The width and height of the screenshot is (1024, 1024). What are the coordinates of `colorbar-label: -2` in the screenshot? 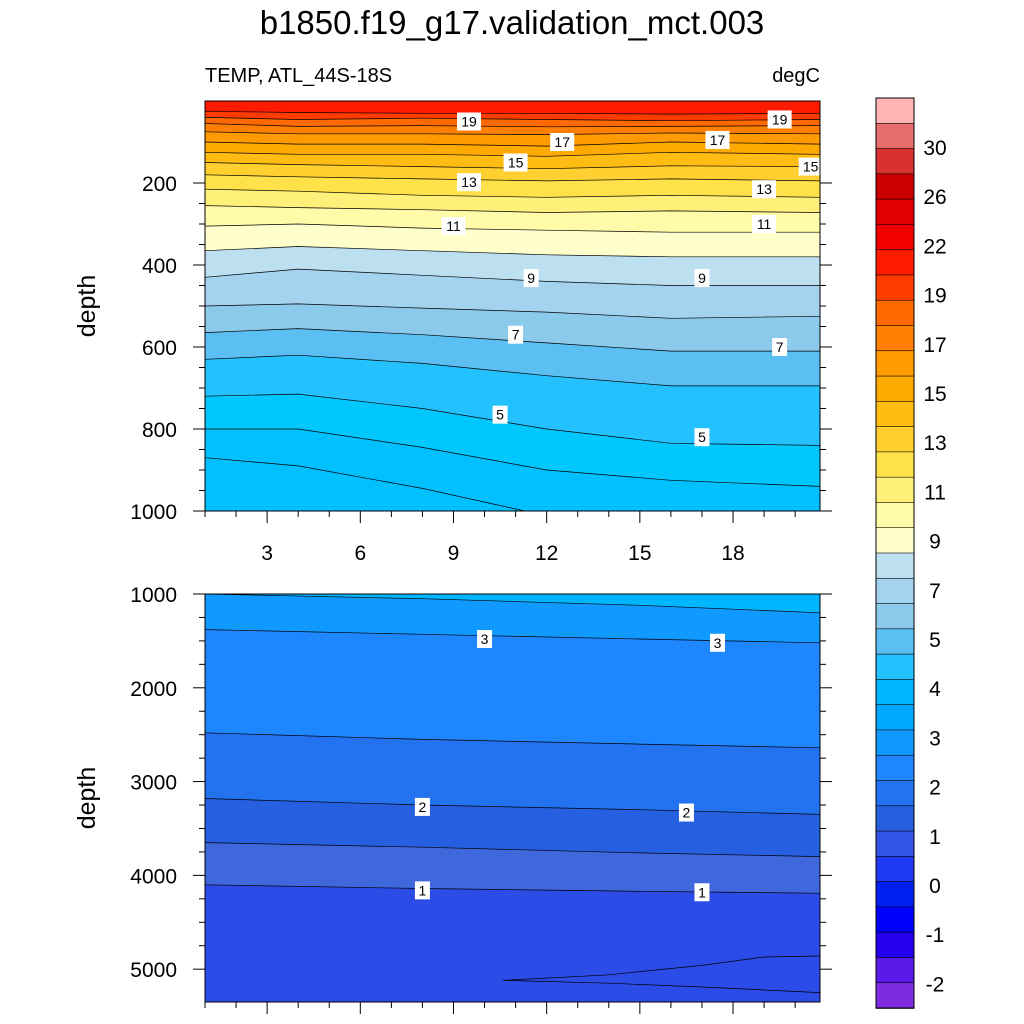 It's located at (935, 984).